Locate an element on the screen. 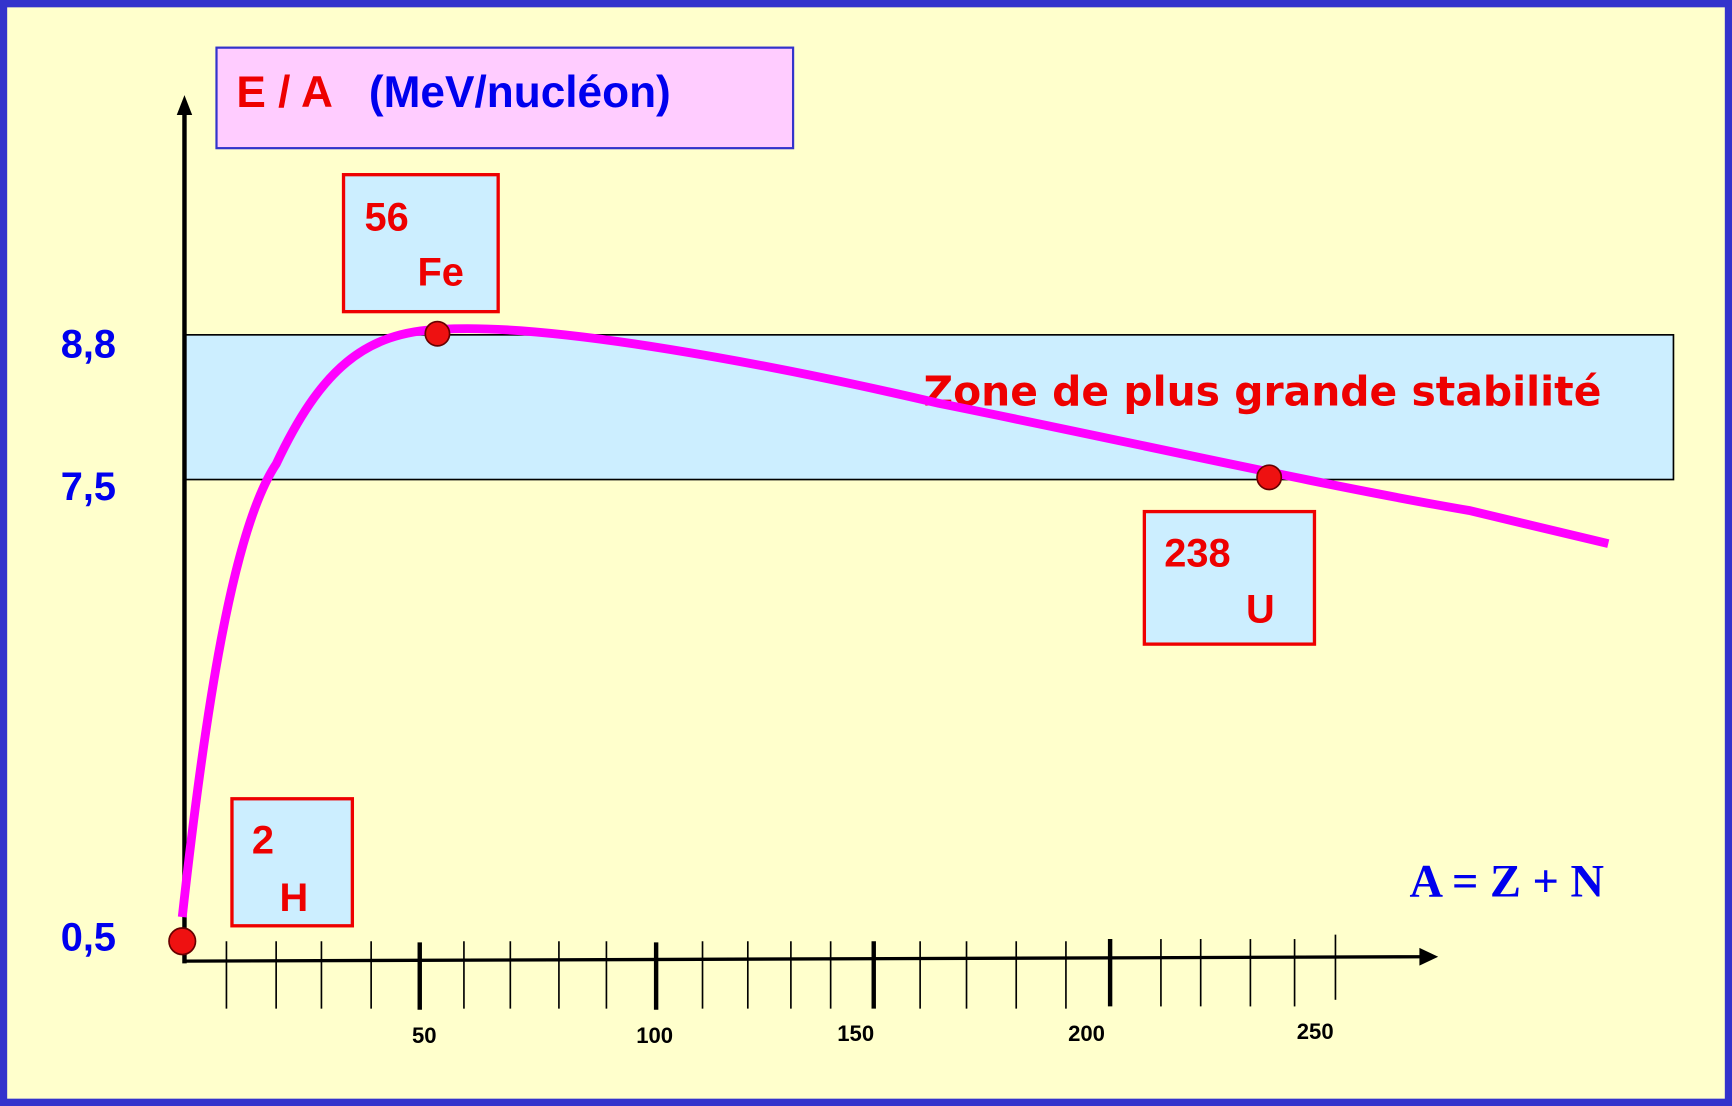 The width and height of the screenshot is (1732, 1106). x-arrow is located at coordinates (1429, 956).